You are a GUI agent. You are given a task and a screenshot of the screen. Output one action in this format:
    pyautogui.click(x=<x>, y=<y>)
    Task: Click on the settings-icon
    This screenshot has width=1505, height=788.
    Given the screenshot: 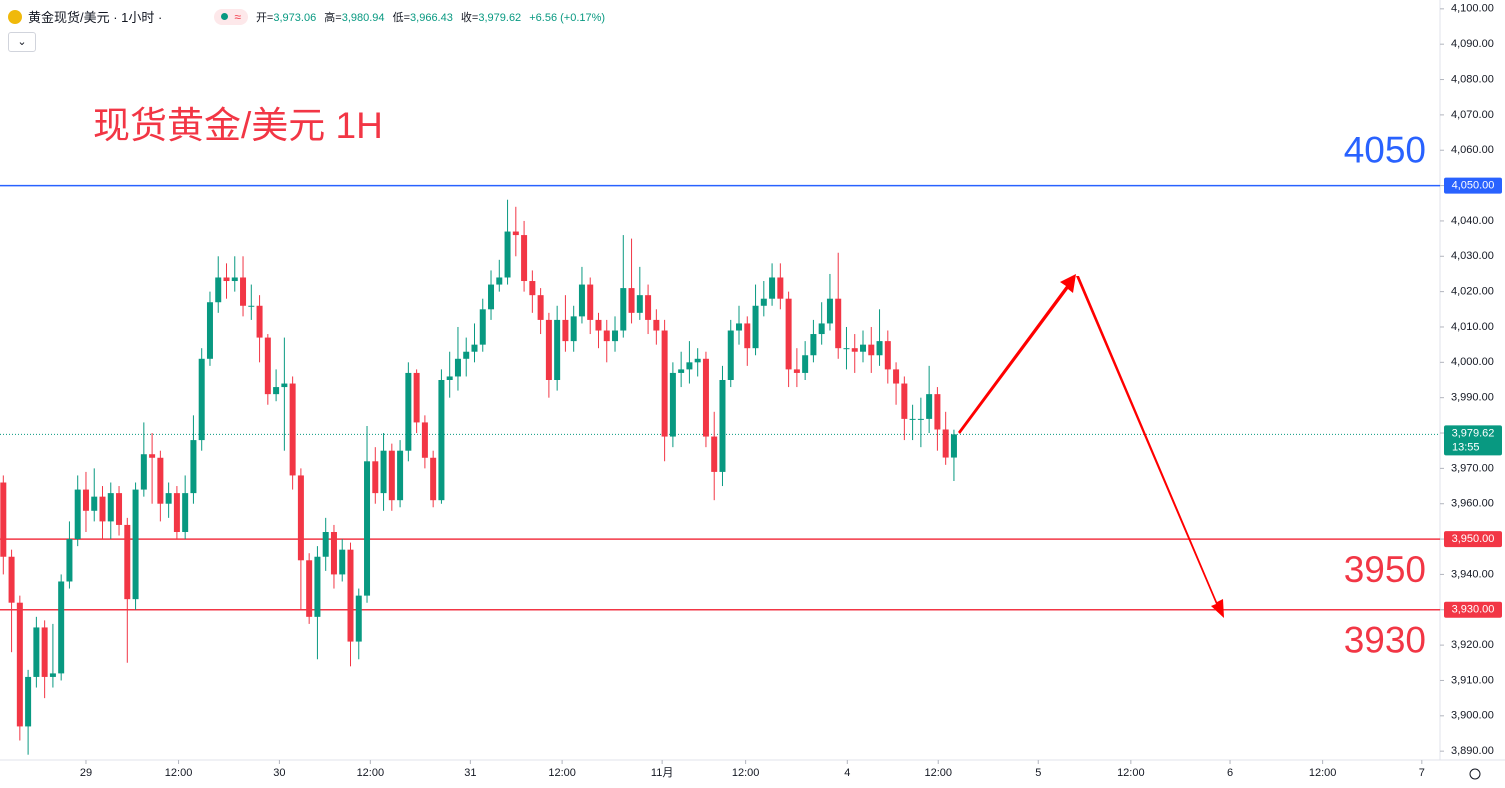 What is the action you would take?
    pyautogui.click(x=1475, y=774)
    